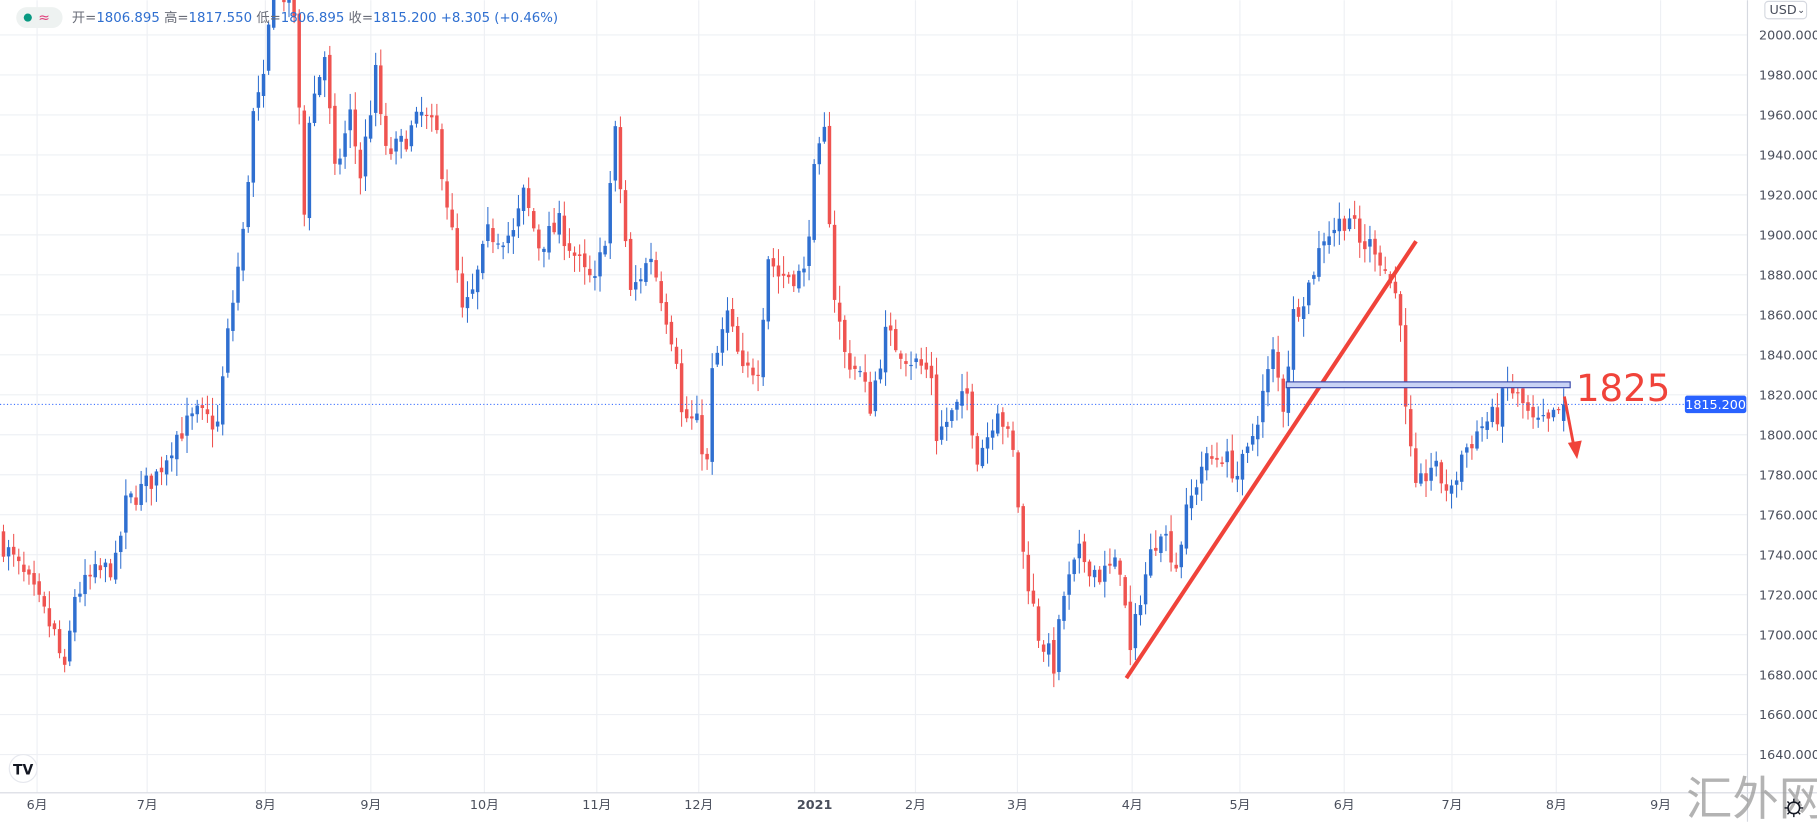  I want to click on currency-button: USD ⌄, so click(1786, 10).